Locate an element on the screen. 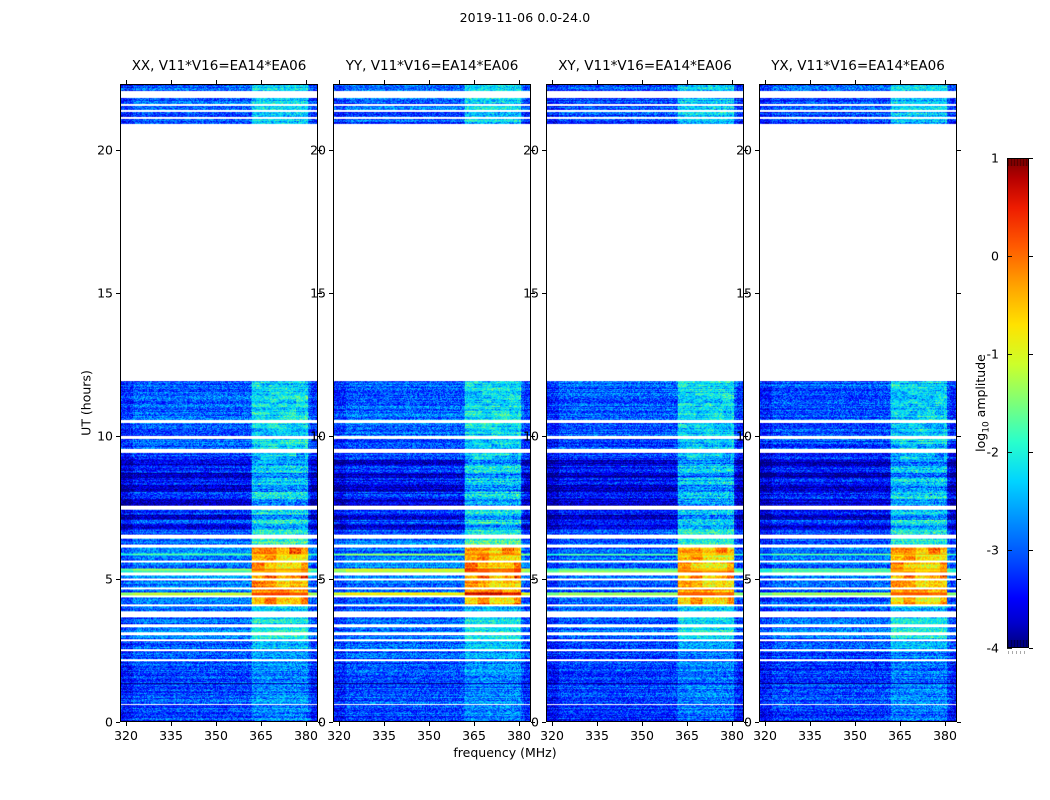 Image resolution: width=1050 pixels, height=800 pixels. panel-xy-title: XY, V11*V16=EA14*EA06 is located at coordinates (645, 66).